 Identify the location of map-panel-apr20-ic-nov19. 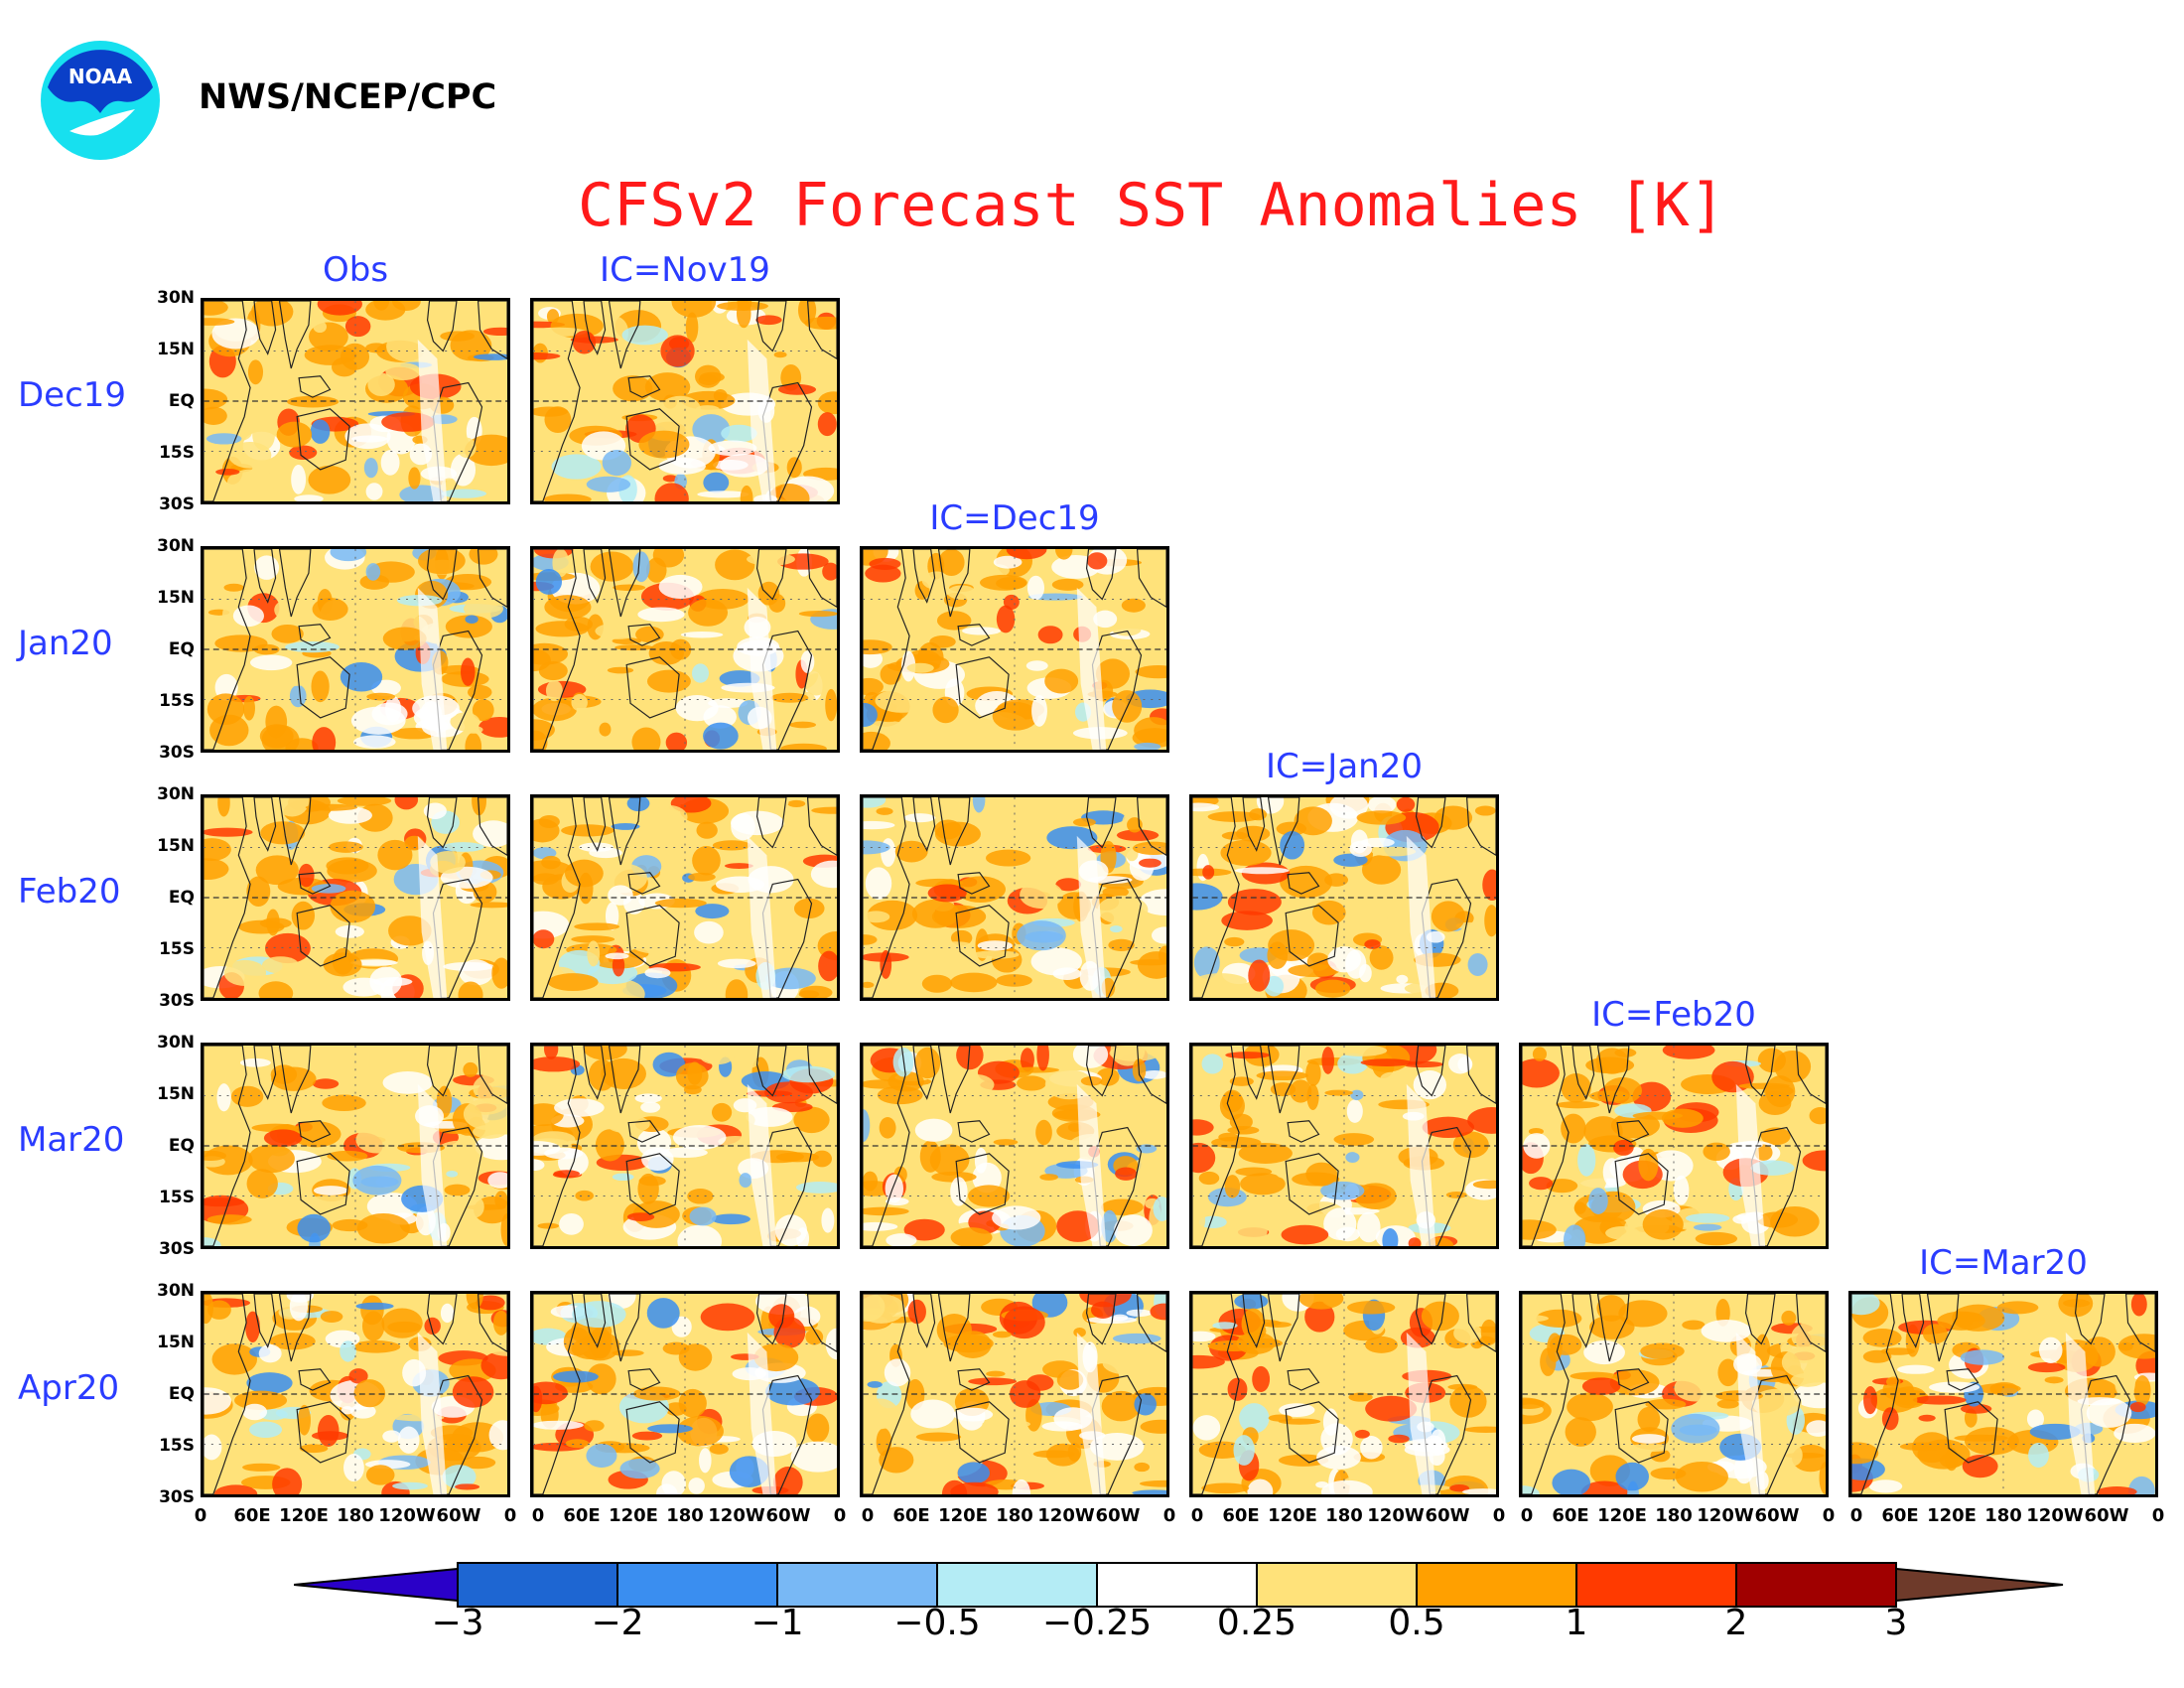
(685, 1394).